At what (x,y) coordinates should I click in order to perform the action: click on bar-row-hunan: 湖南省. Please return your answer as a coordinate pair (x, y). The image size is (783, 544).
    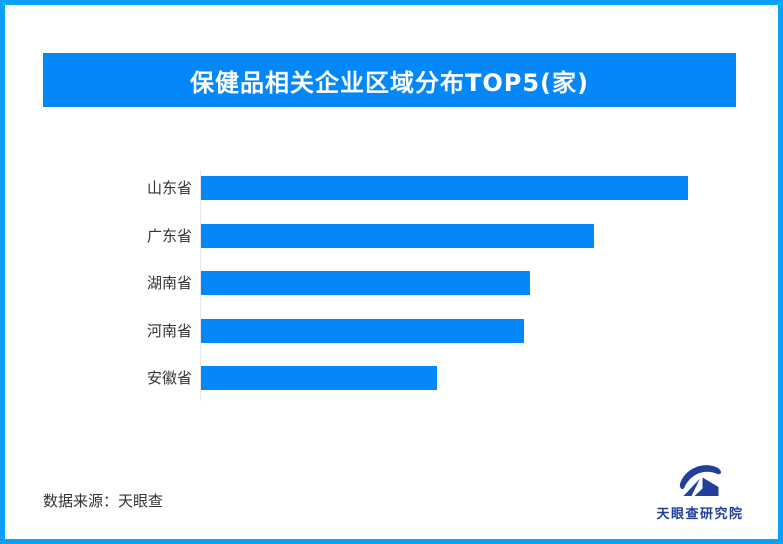
    Looking at the image, I should click on (391, 283).